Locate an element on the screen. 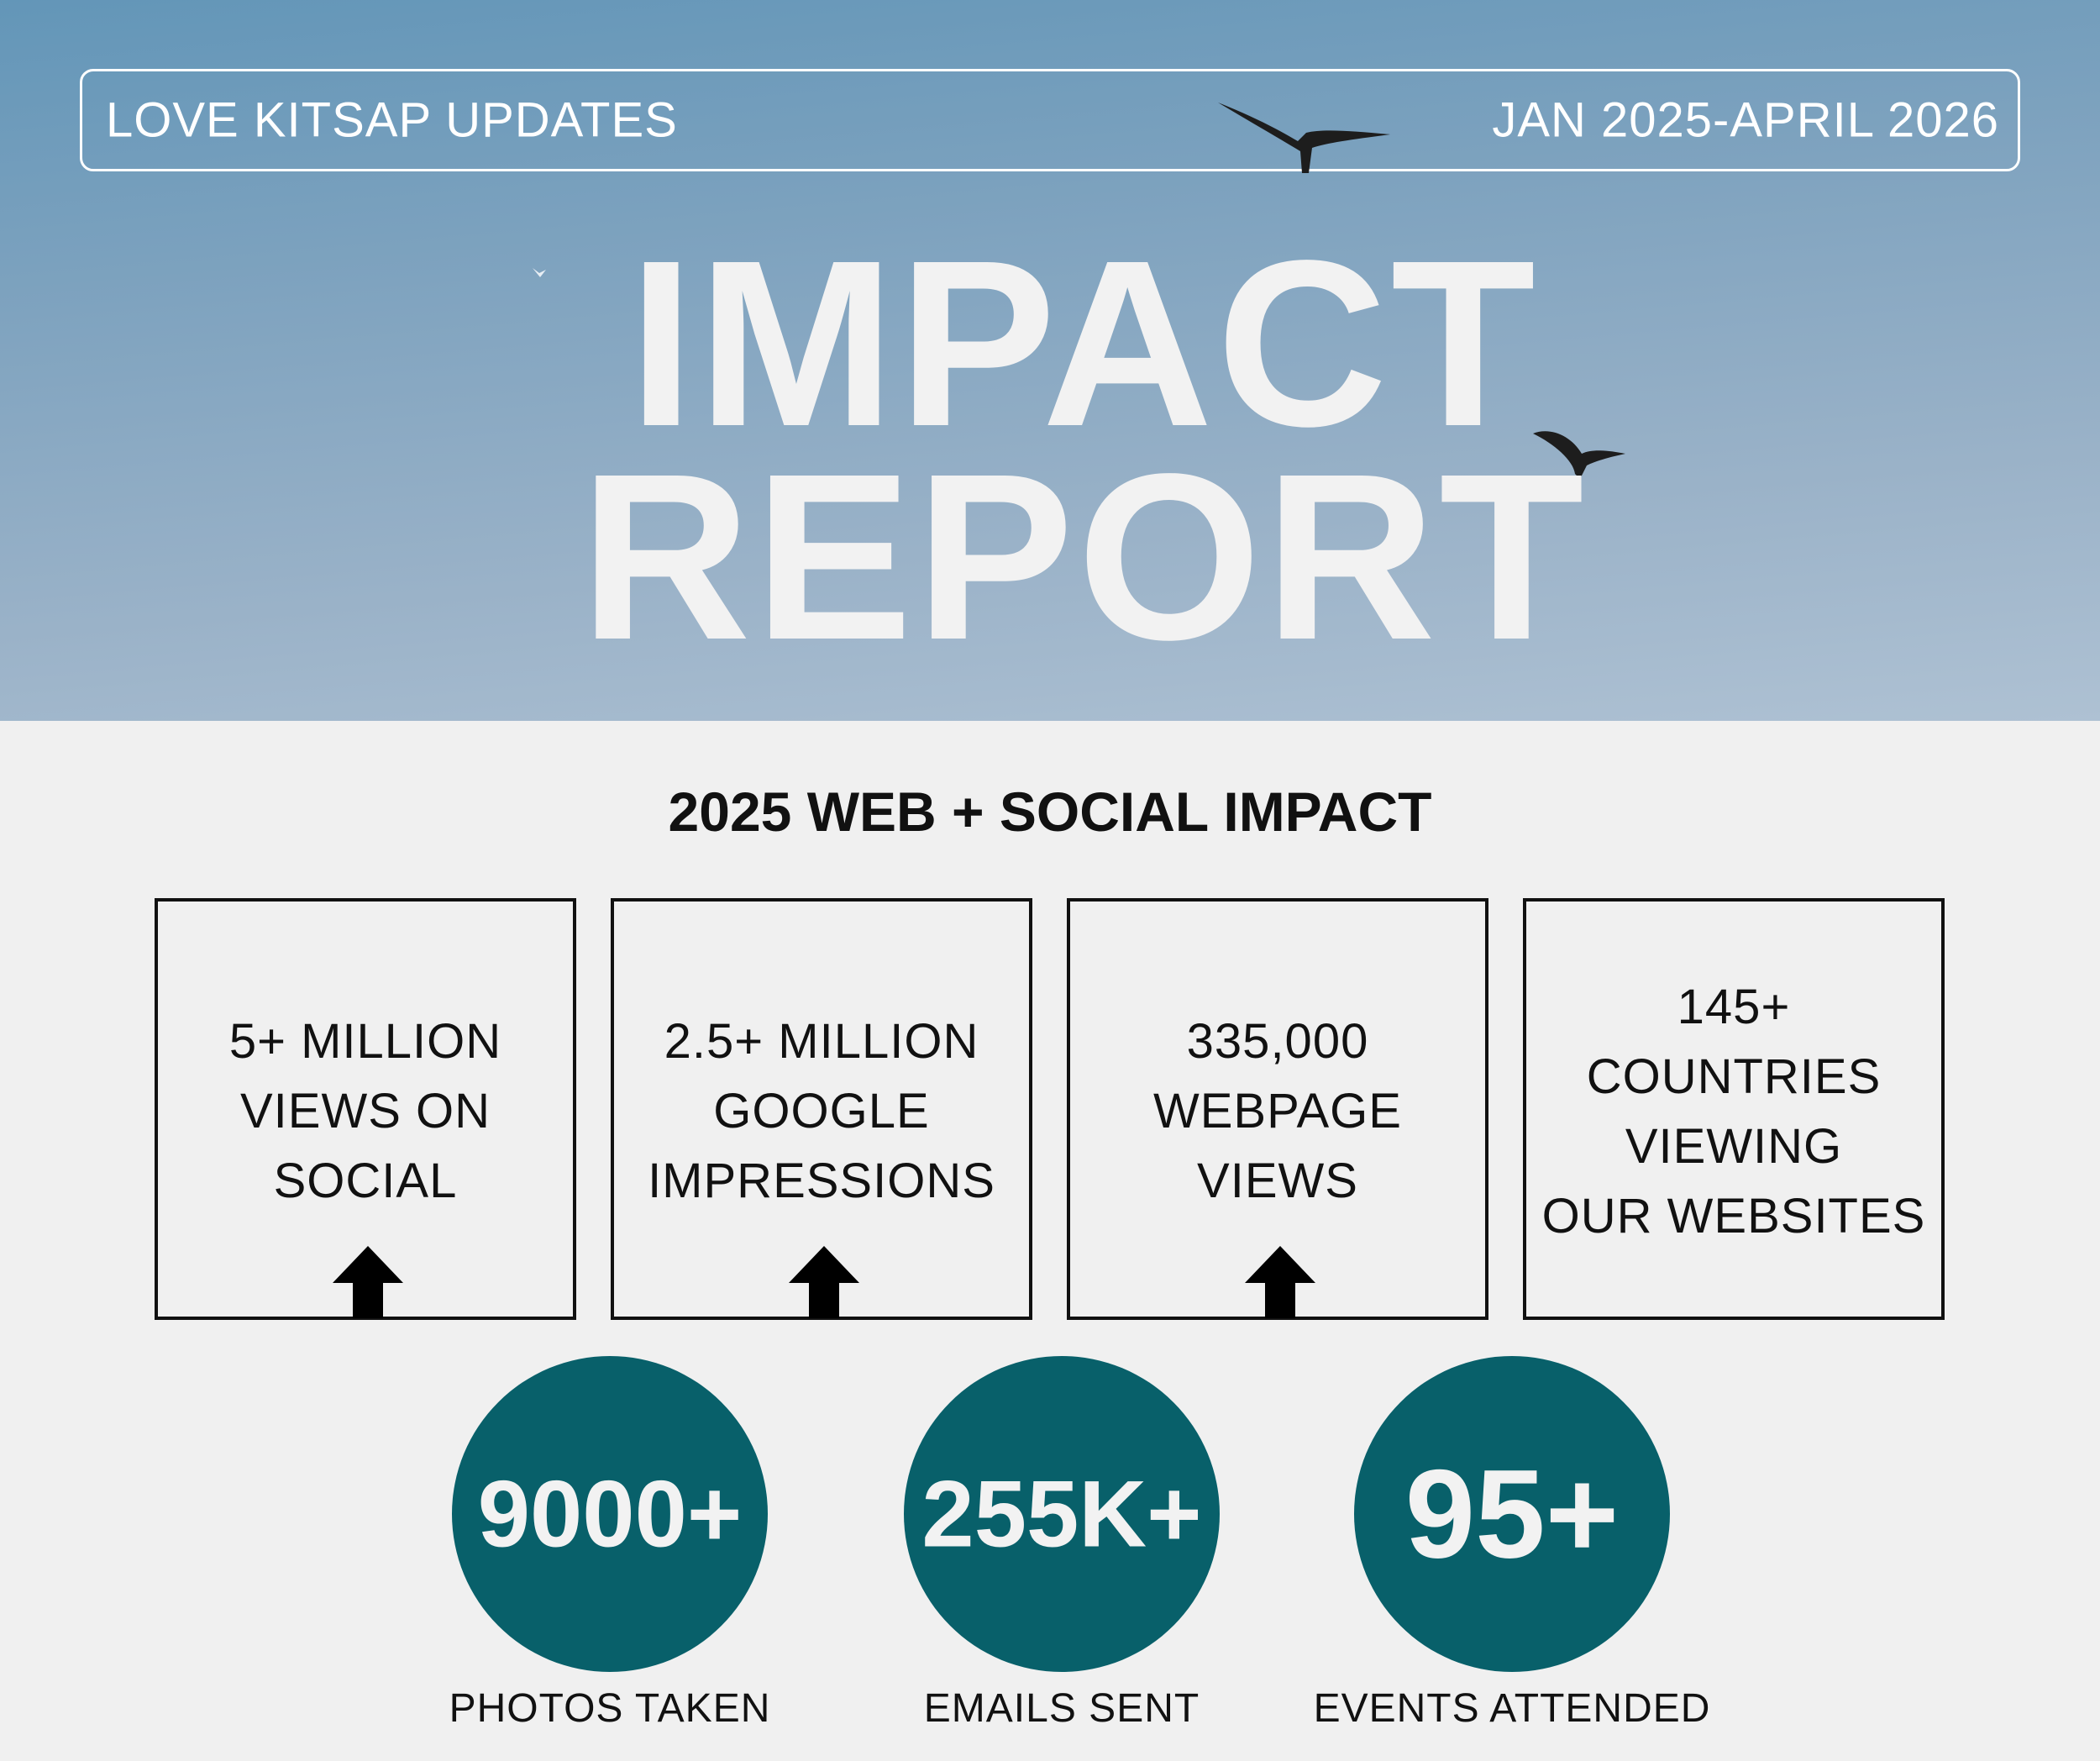  stat-card-countries: 145+ COUNTRIES VIEWING OUR WEBSITES is located at coordinates (1734, 1109).